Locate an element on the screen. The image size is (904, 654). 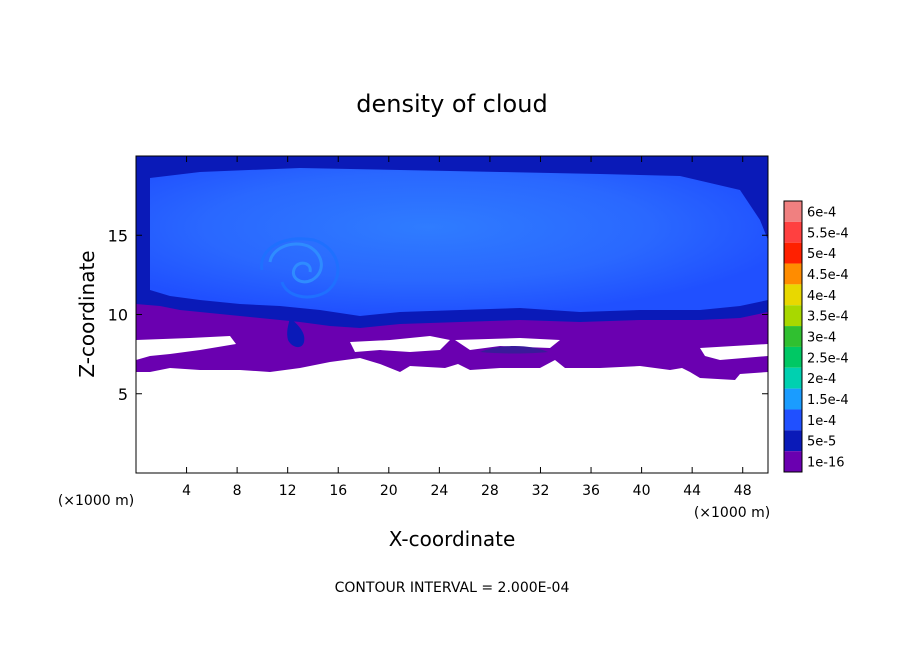
colorbar-label: 3.5e-4 is located at coordinates (828, 317).